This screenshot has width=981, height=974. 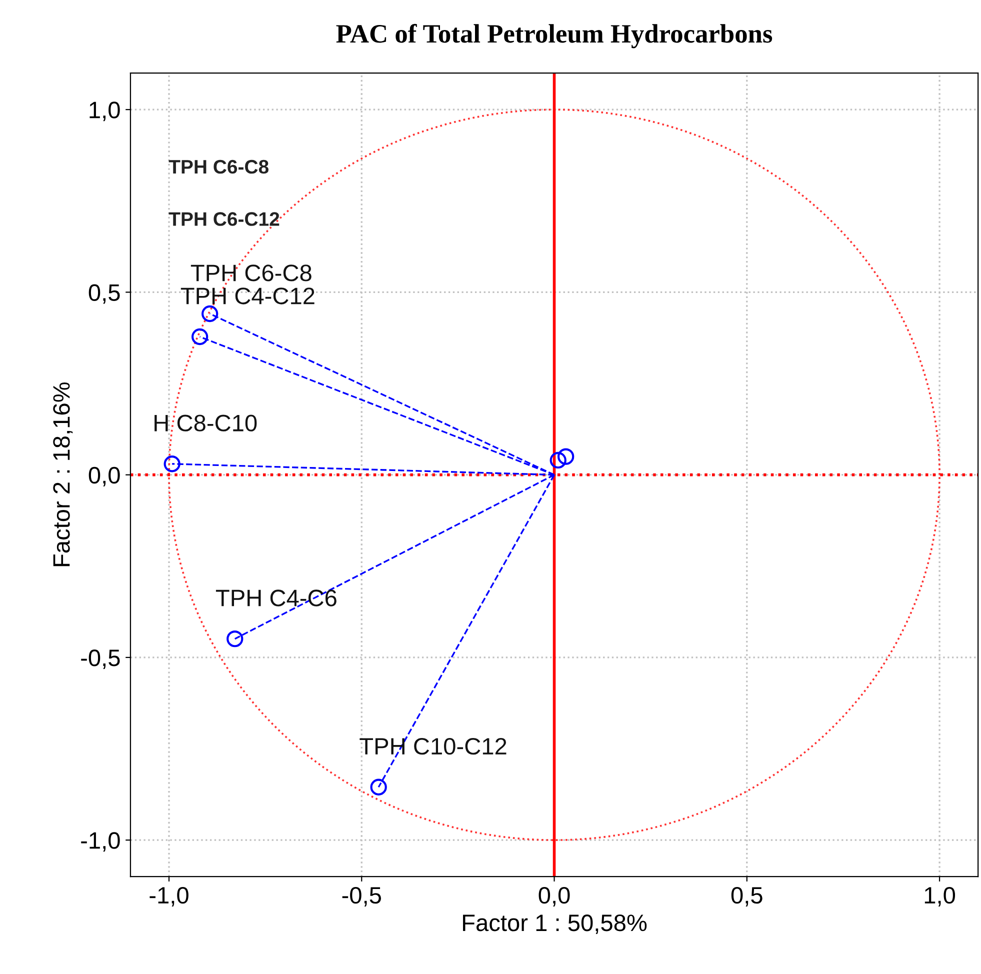 I want to click on x-tick-label: -1,0, so click(x=169, y=896).